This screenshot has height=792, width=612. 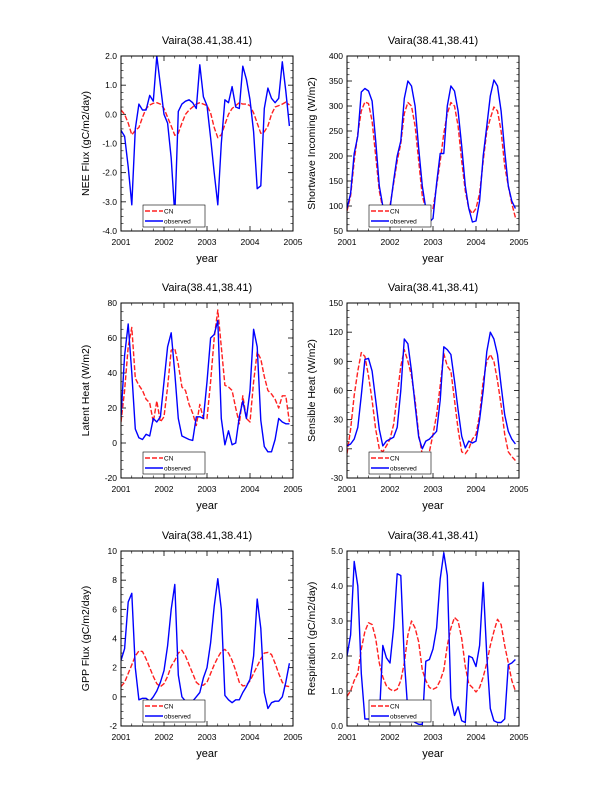 I want to click on y-tick-label: 1.0, so click(x=337, y=691).